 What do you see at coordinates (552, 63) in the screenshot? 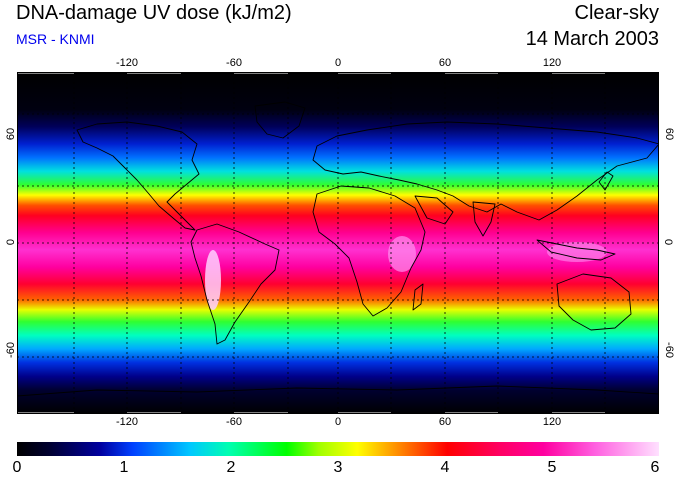
I see `lon-tick-top: 120` at bounding box center [552, 63].